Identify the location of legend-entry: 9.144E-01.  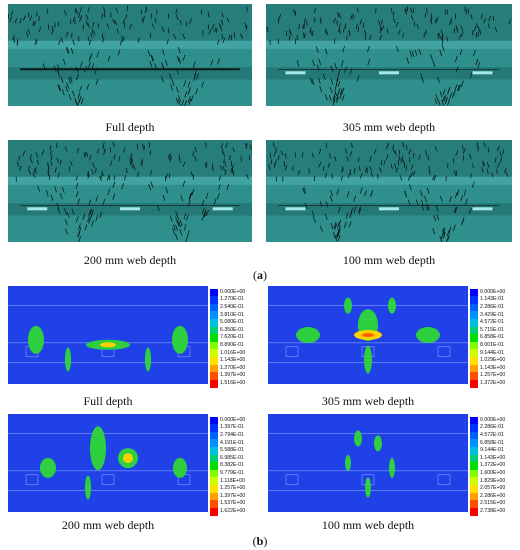
(487, 450).